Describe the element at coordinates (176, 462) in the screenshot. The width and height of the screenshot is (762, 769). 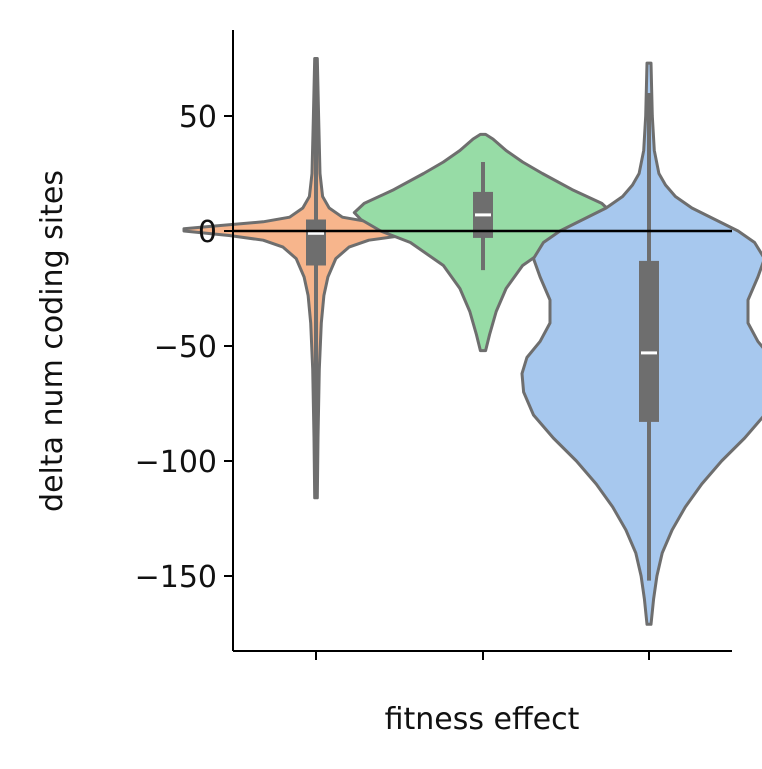
I see `y-tick-label: −100` at that location.